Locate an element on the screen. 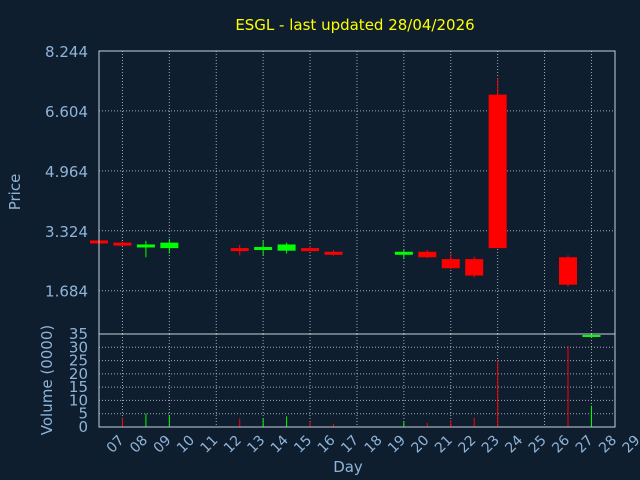 This screenshot has width=640, height=480. x-tick-label: 28 is located at coordinates (608, 445).